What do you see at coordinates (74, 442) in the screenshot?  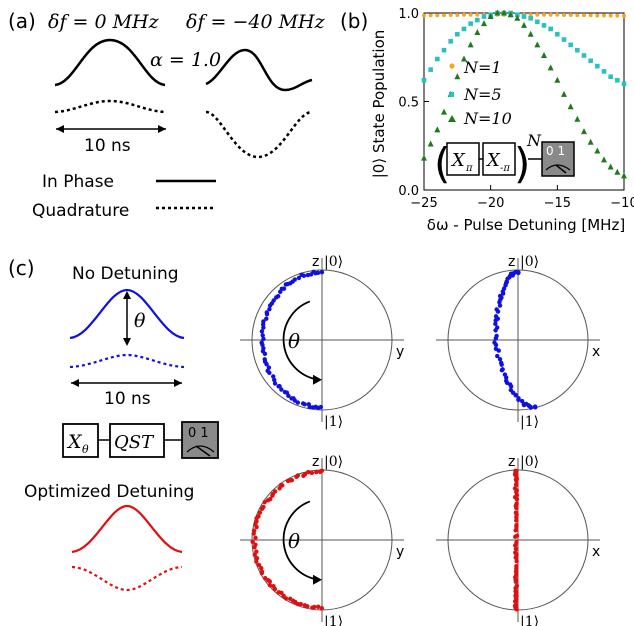 I see `gate-x-theta-label: X` at bounding box center [74, 442].